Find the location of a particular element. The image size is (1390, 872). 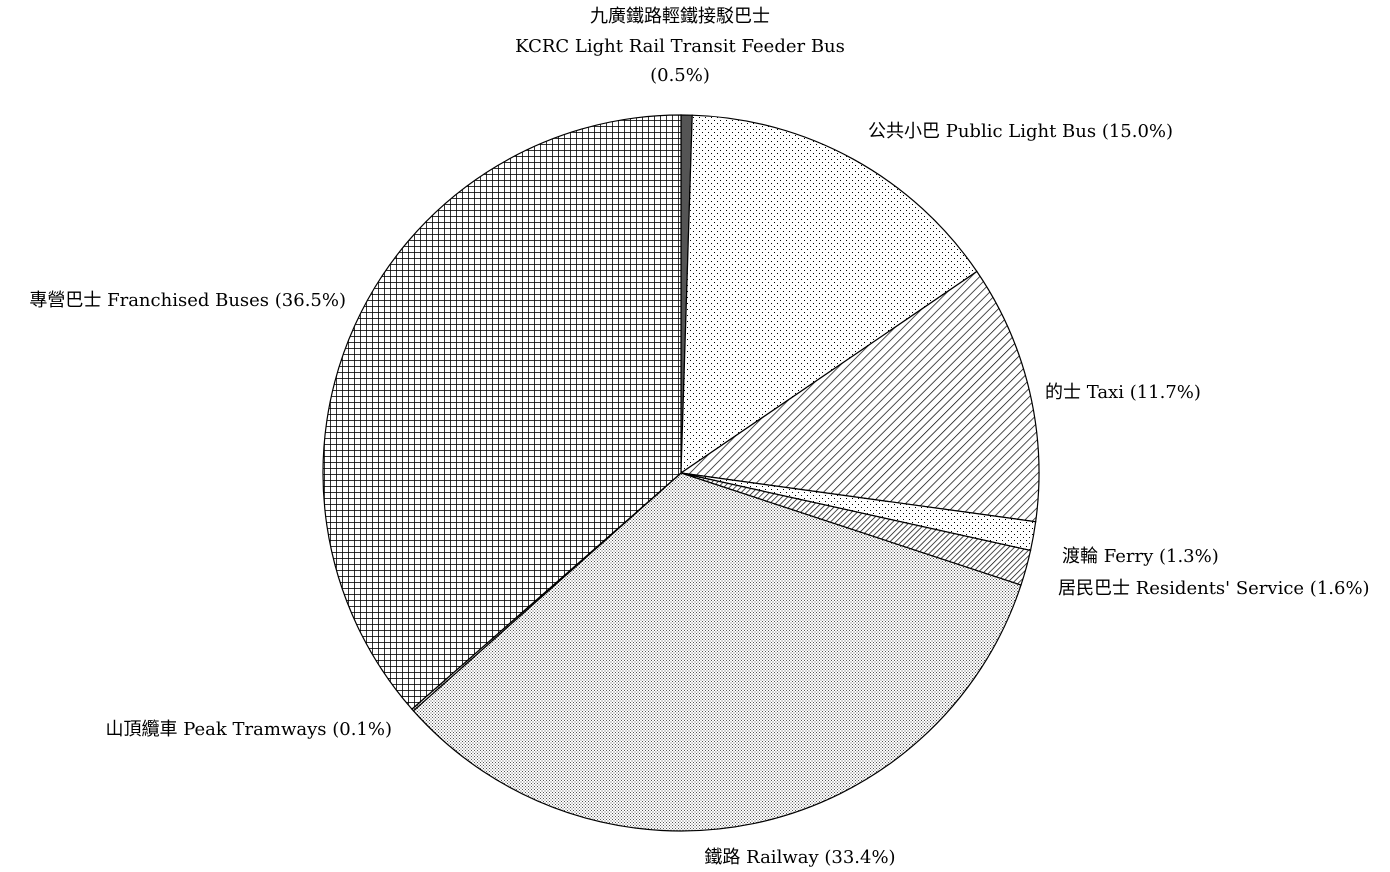

slice-label-railway: 鐵路 Railway (33.4%) is located at coordinates (799, 857).